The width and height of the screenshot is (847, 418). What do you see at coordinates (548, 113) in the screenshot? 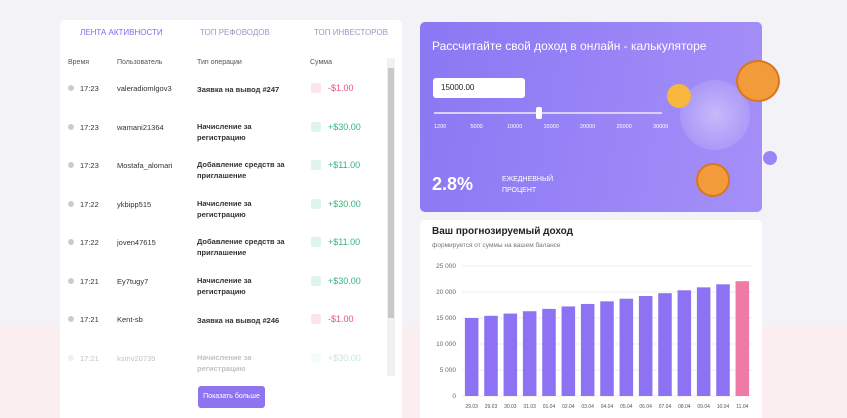
I see `slider-track` at bounding box center [548, 113].